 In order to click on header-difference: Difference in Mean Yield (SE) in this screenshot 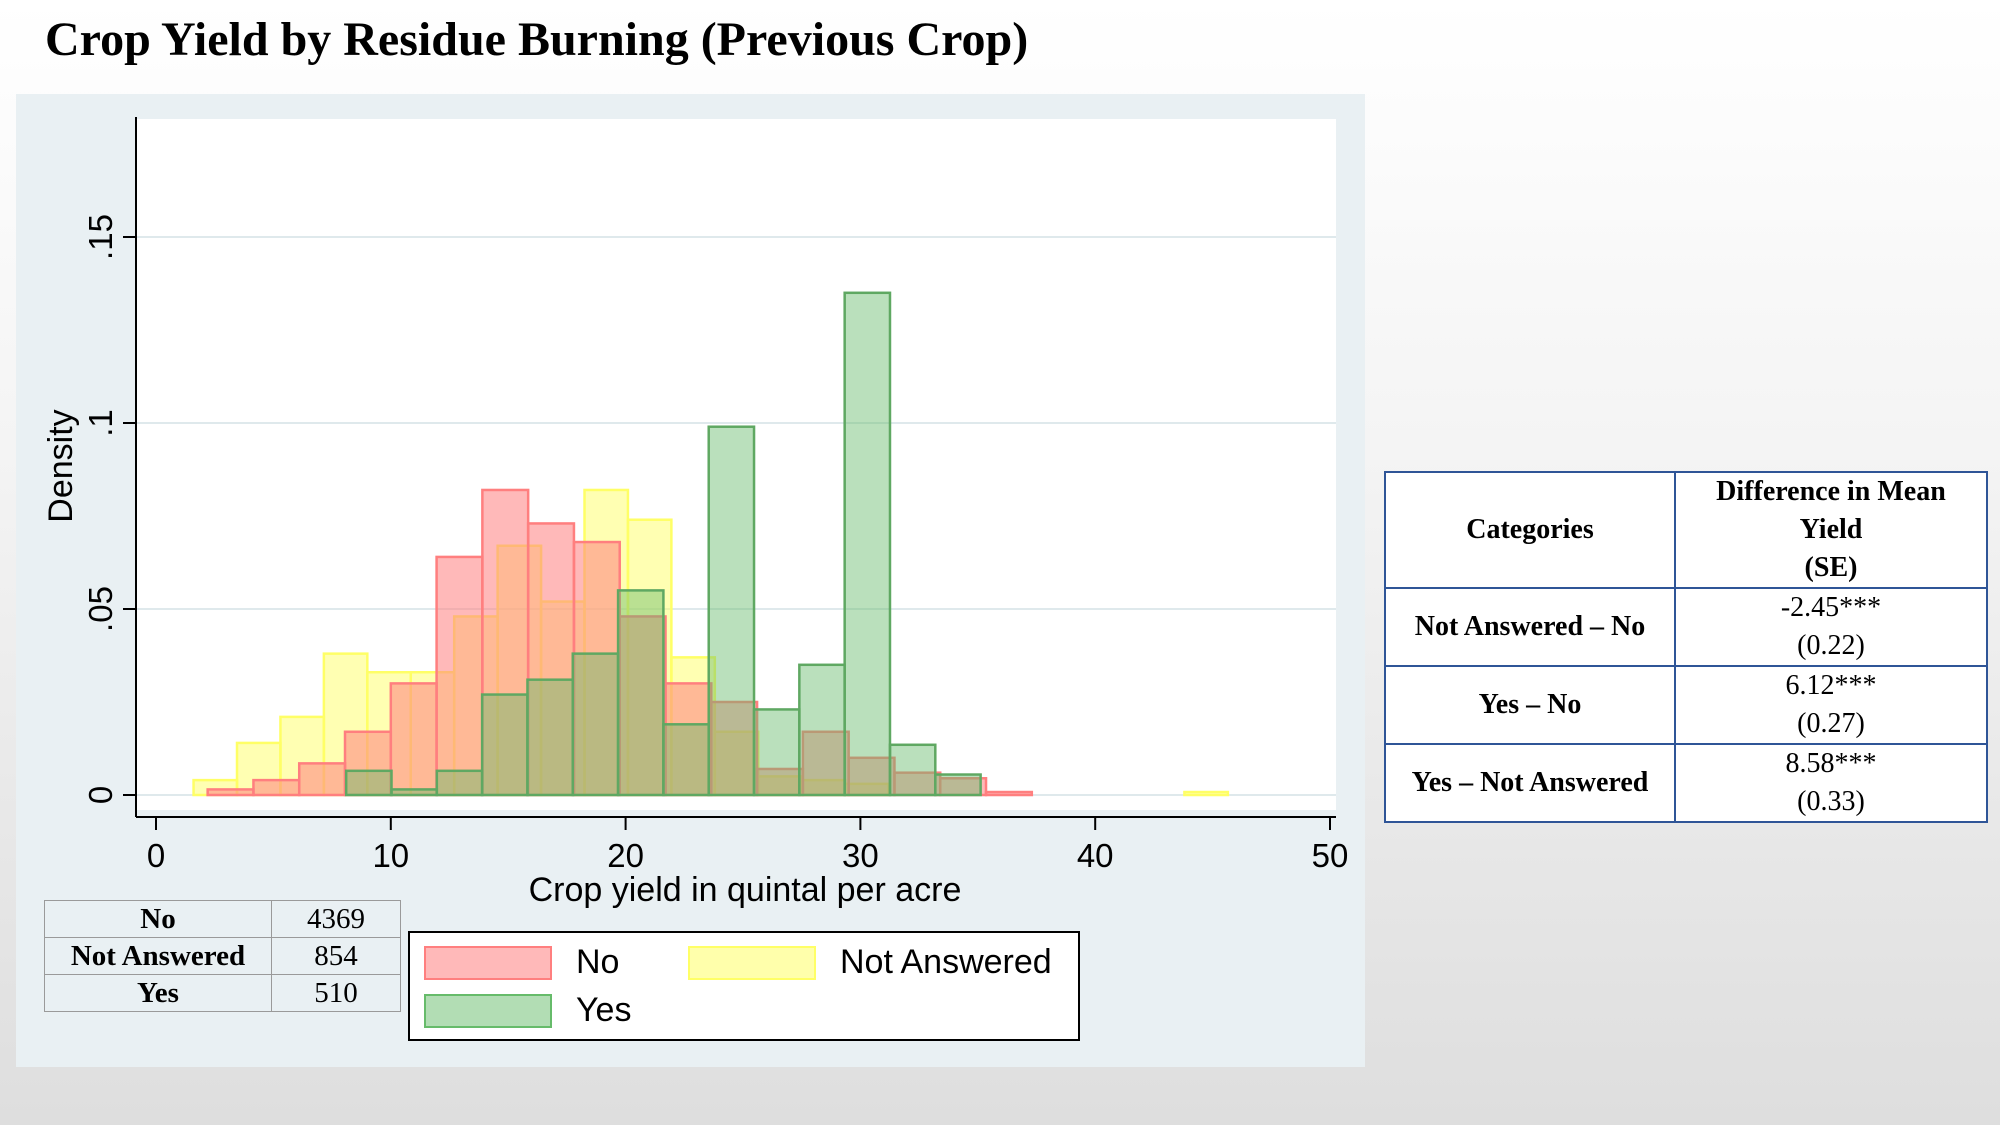, I will do `click(1831, 530)`.